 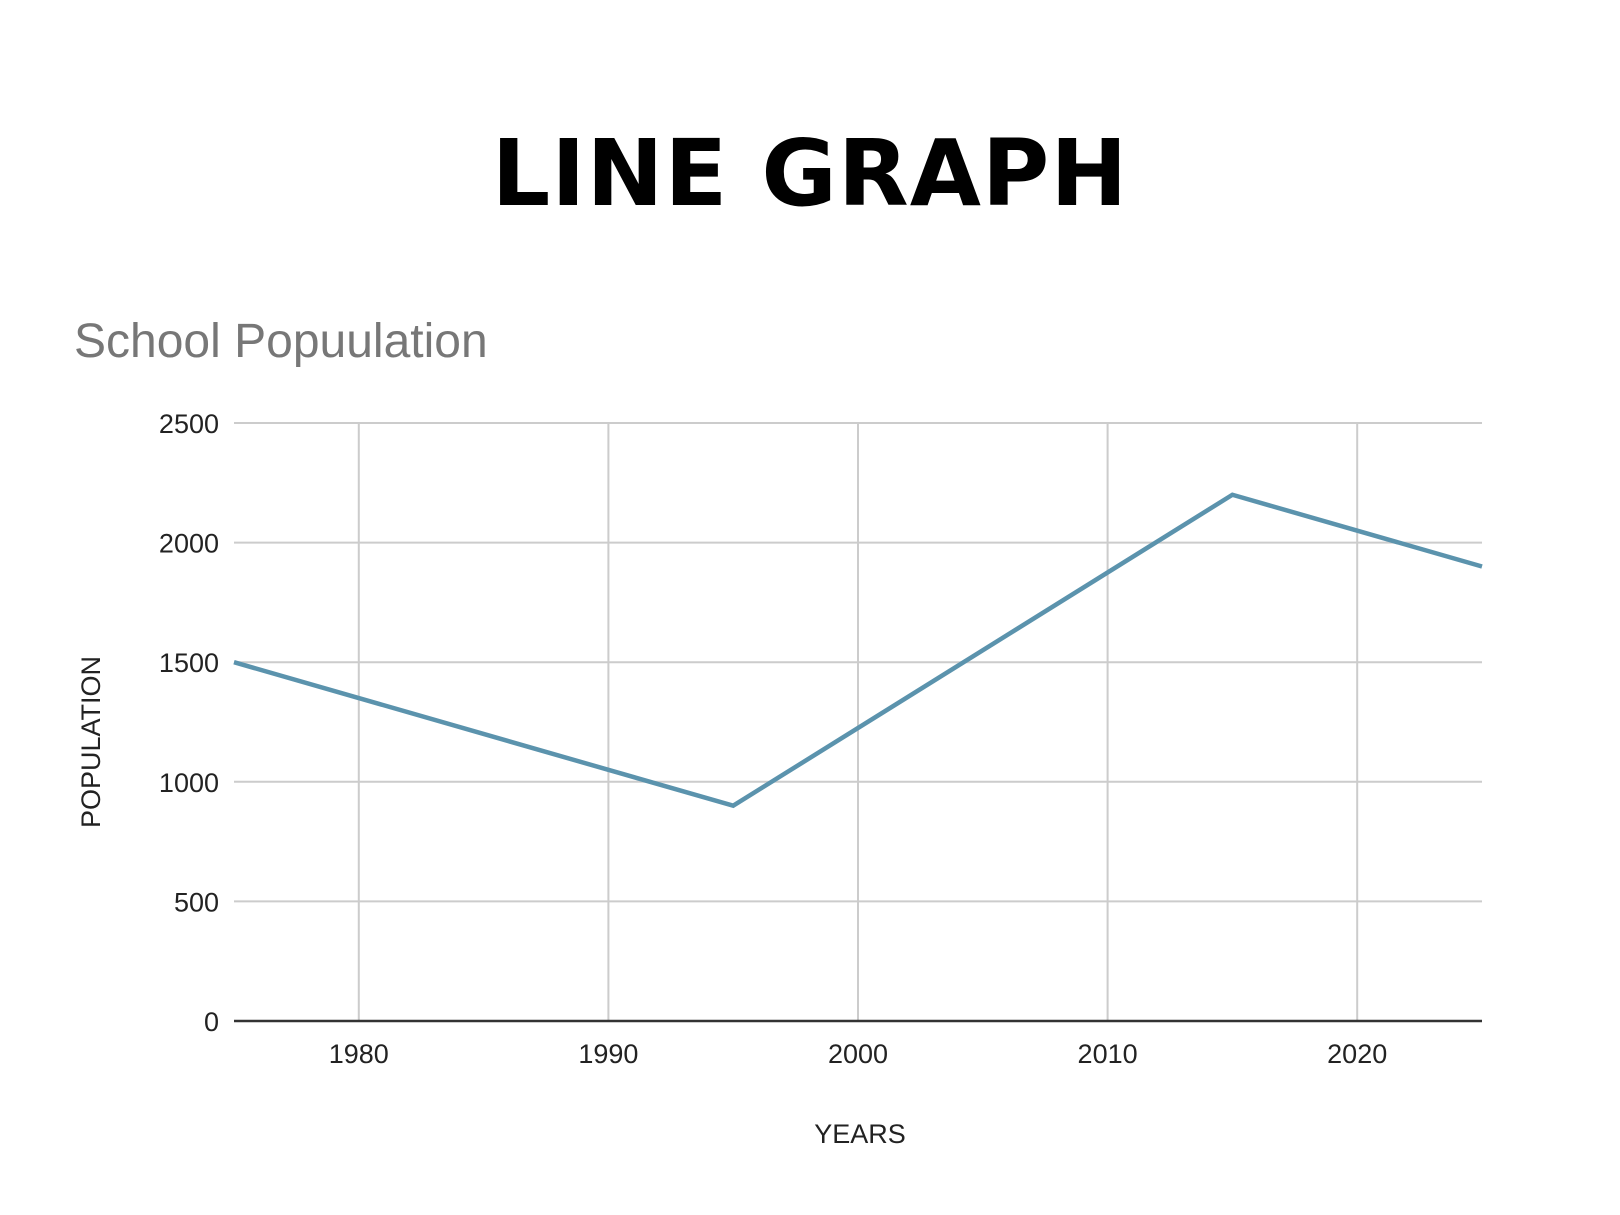 I want to click on x-tick-label: 1980, so click(x=359, y=1054).